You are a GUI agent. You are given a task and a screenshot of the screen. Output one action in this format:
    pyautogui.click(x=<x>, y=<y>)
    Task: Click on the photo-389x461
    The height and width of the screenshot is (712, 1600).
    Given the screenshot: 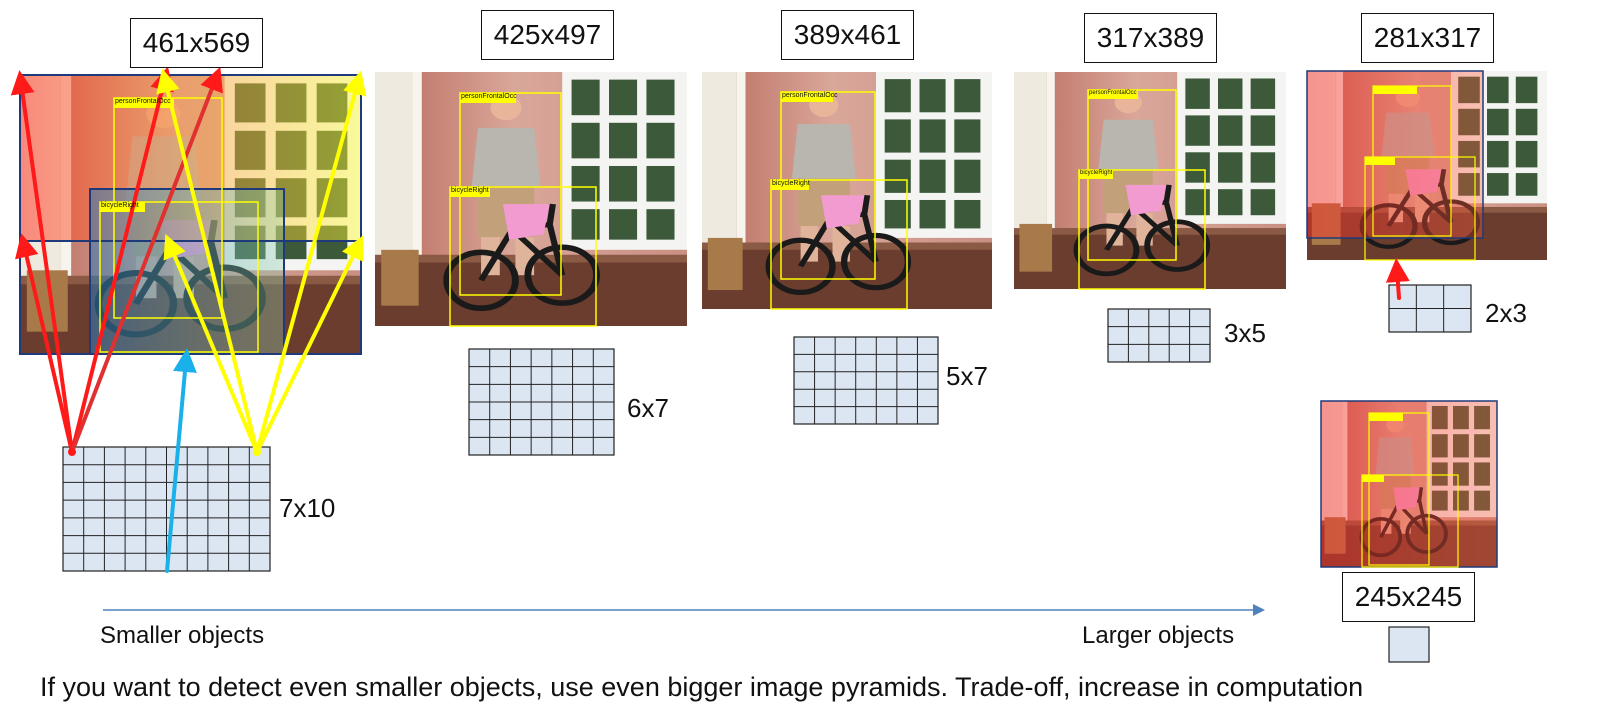 What is the action you would take?
    pyautogui.click(x=847, y=191)
    